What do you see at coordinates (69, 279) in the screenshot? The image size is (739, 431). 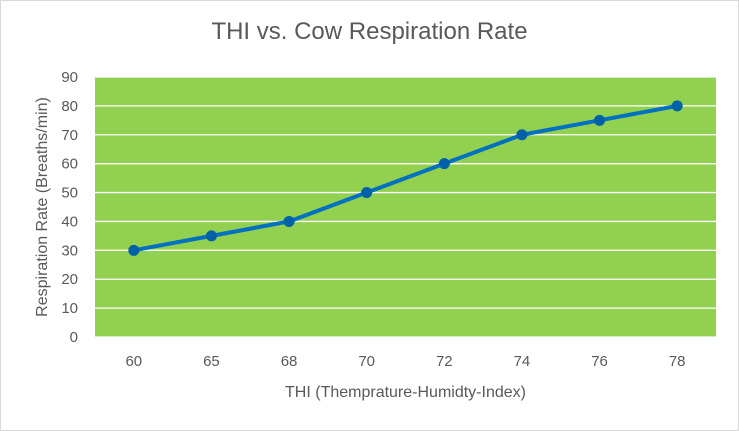 I see `y-tick-label: 20` at bounding box center [69, 279].